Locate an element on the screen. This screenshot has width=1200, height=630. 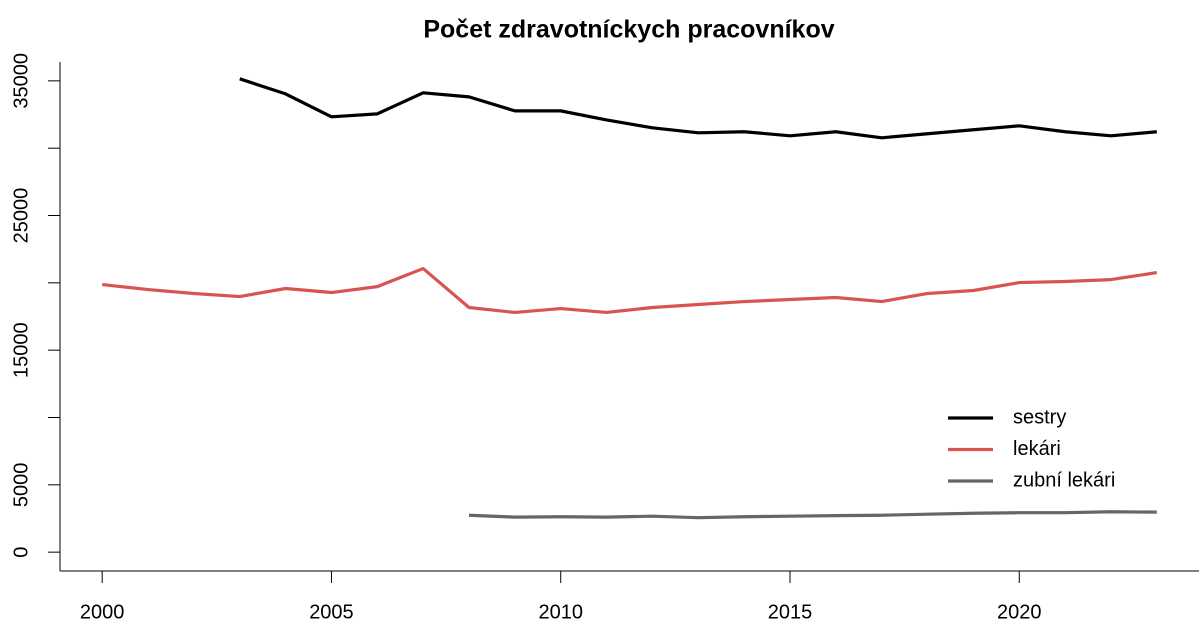
y-tick-label: 35000 is located at coordinates (21, 81).